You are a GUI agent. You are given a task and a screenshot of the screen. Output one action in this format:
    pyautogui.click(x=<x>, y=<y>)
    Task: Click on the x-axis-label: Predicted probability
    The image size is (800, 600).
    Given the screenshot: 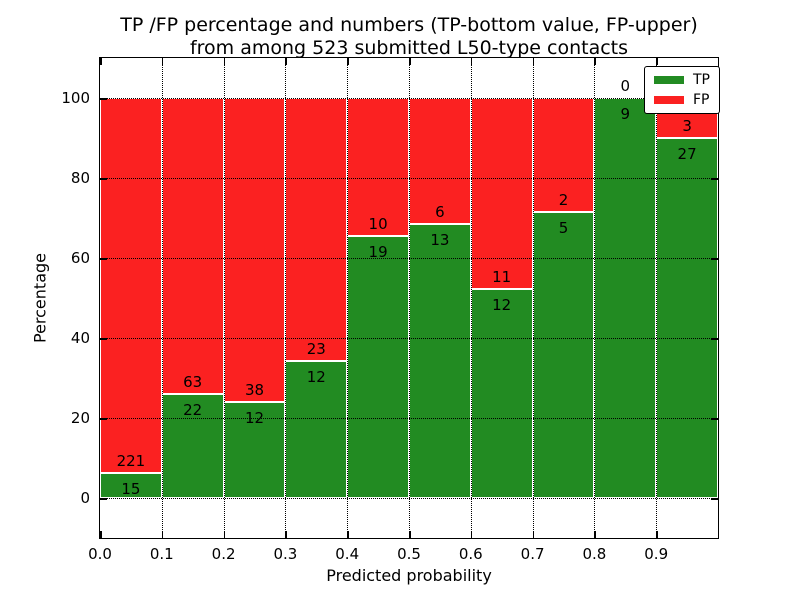 What is the action you would take?
    pyautogui.click(x=409, y=575)
    